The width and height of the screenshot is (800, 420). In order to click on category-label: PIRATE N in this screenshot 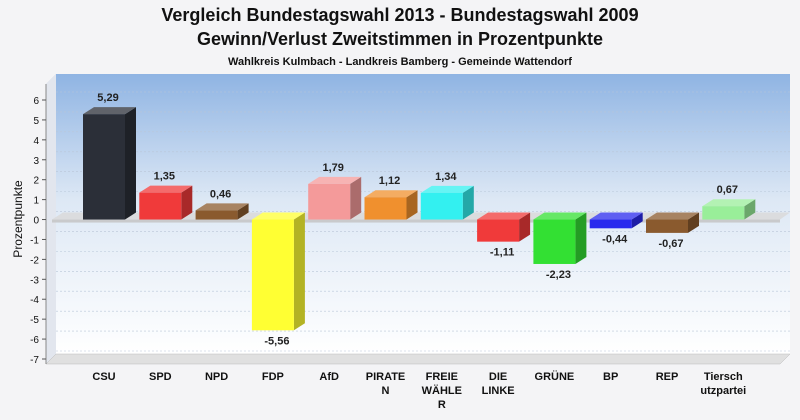, I will do `click(386, 384)`.